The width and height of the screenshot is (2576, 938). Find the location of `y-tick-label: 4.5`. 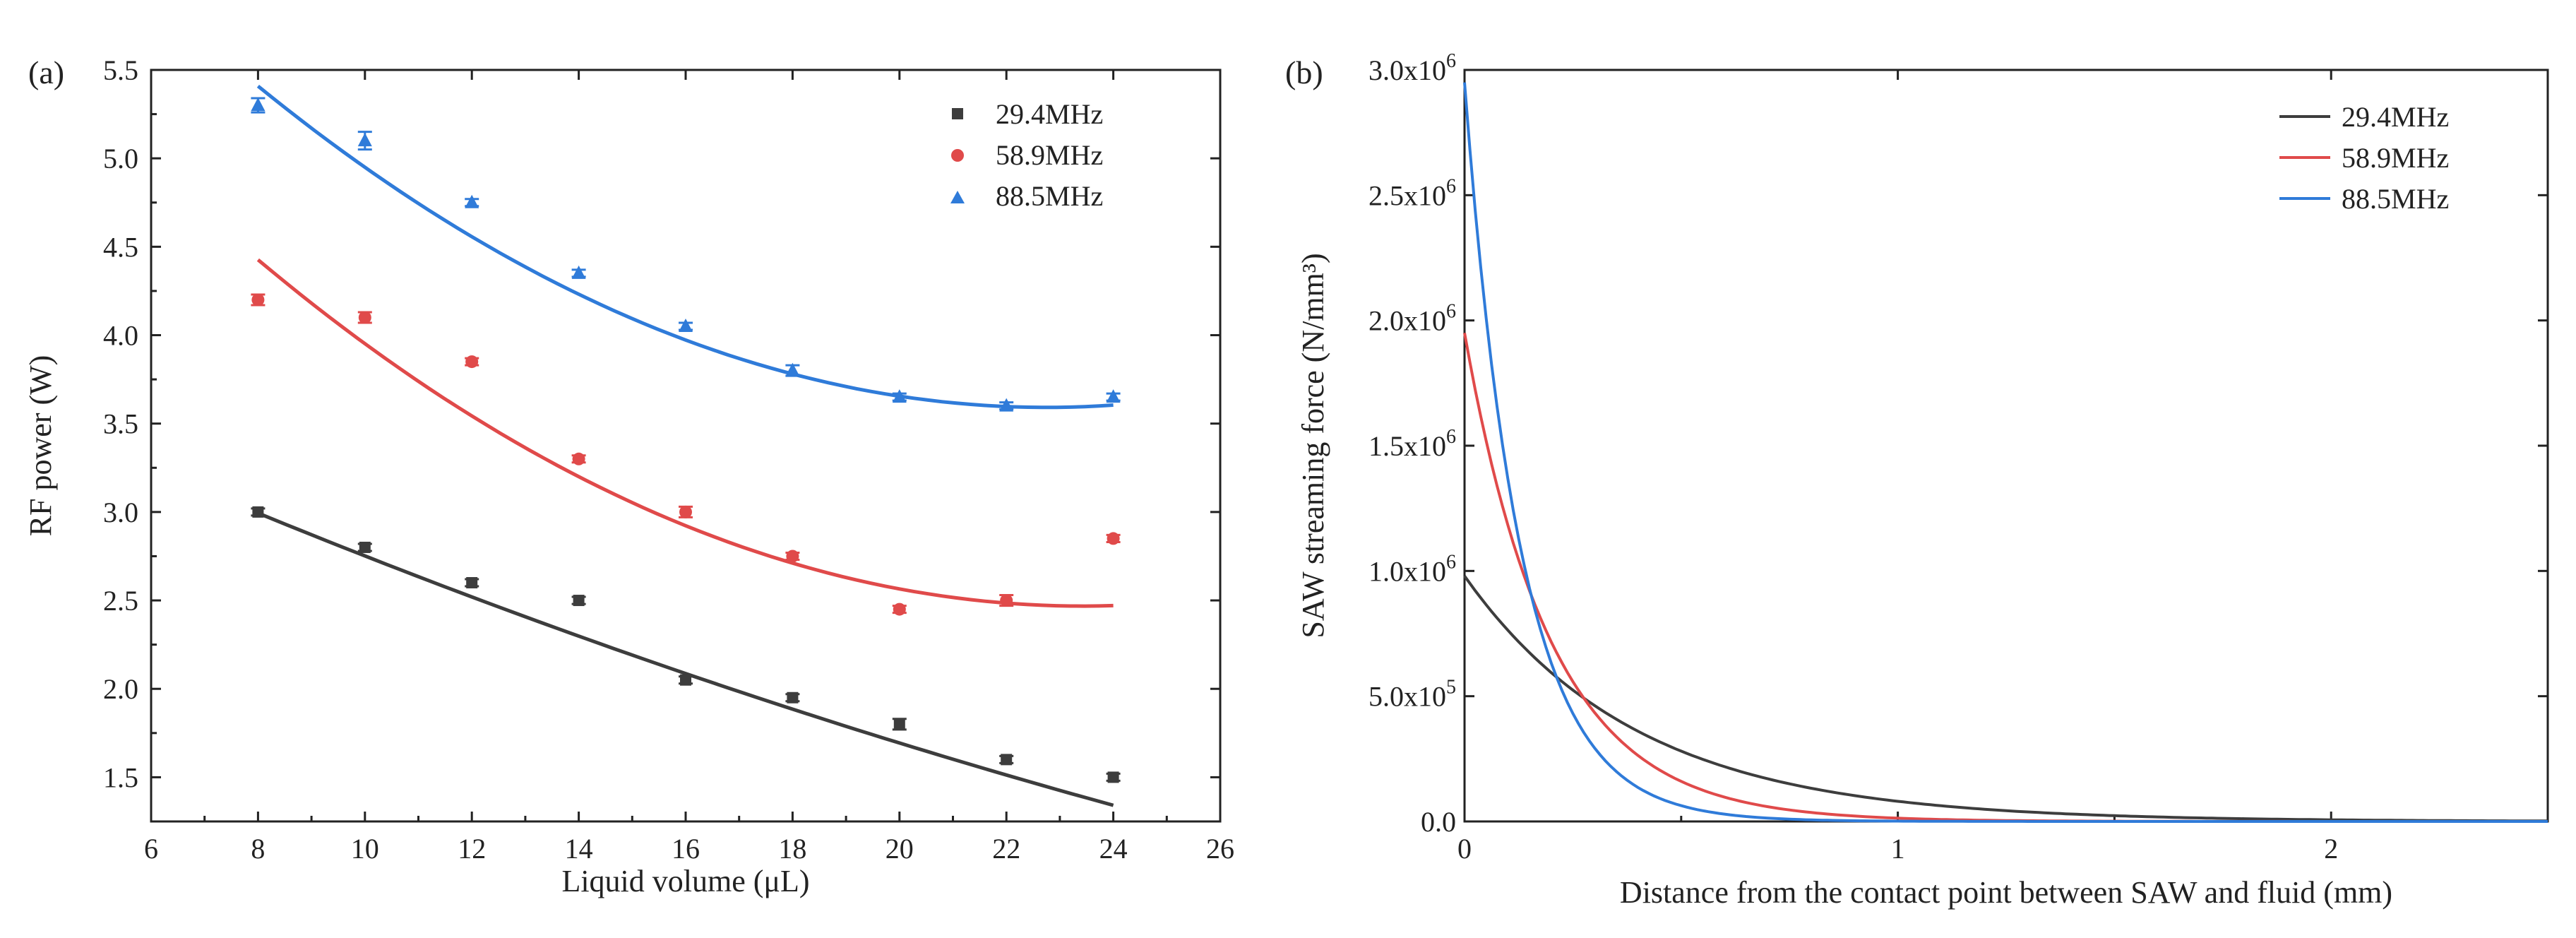

y-tick-label: 4.5 is located at coordinates (120, 247).